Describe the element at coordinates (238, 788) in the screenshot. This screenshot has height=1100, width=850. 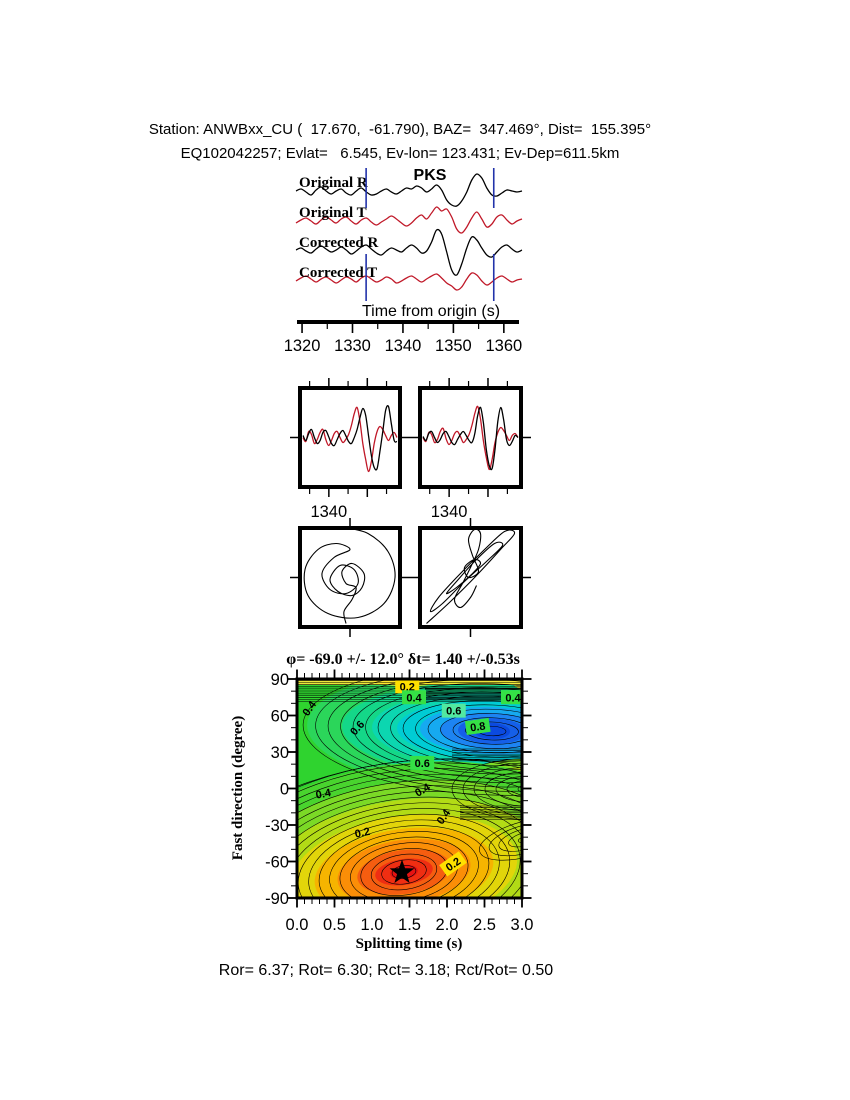
I see `contour-ylabel: Fast direction (degree)` at that location.